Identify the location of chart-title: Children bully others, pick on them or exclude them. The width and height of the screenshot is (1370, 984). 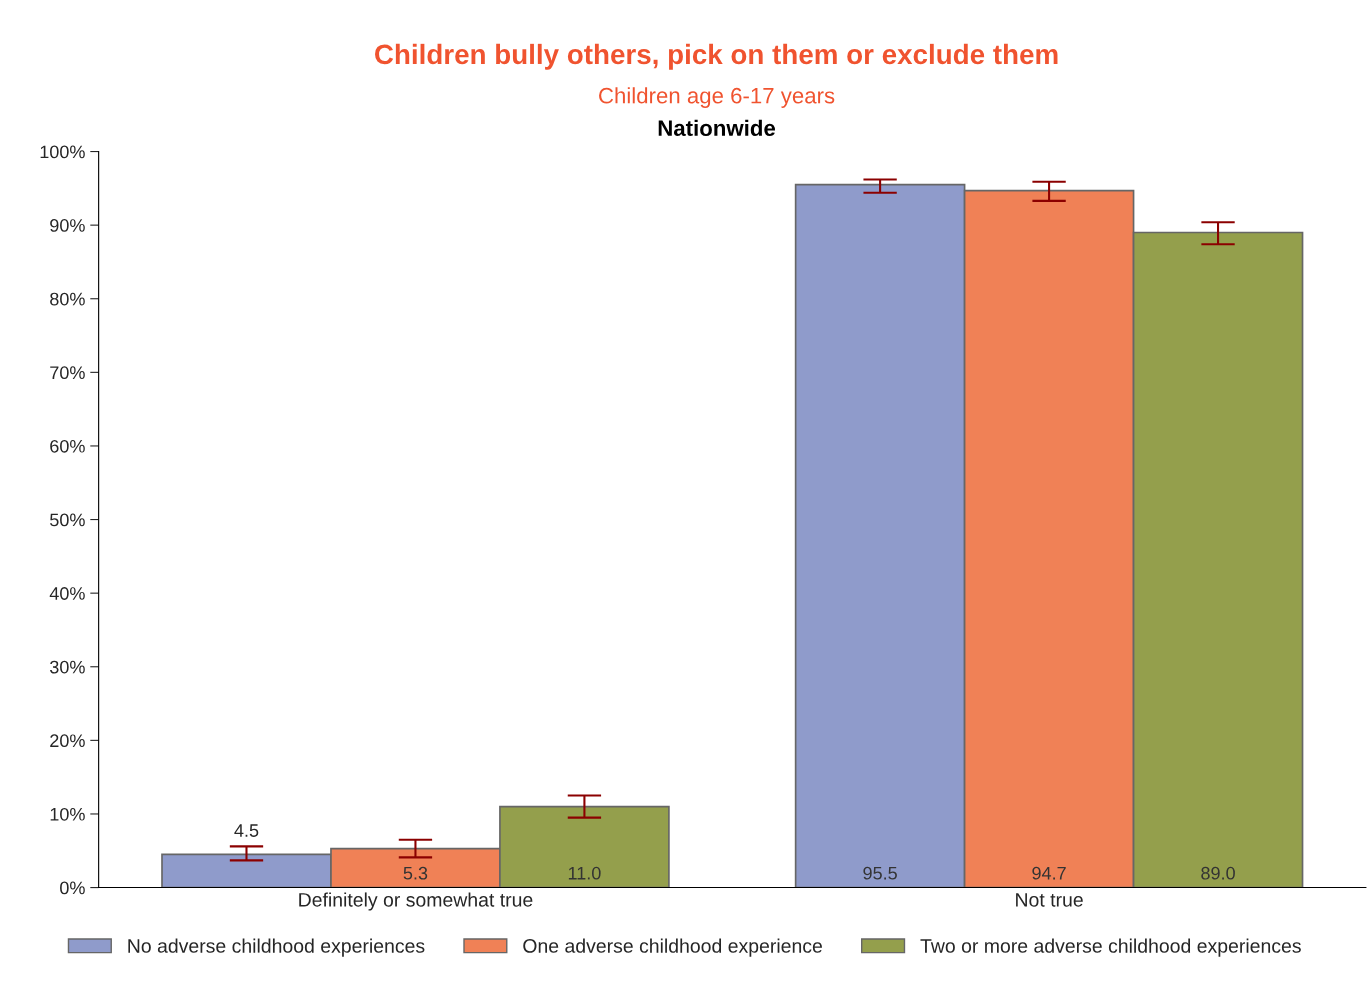
(716, 56).